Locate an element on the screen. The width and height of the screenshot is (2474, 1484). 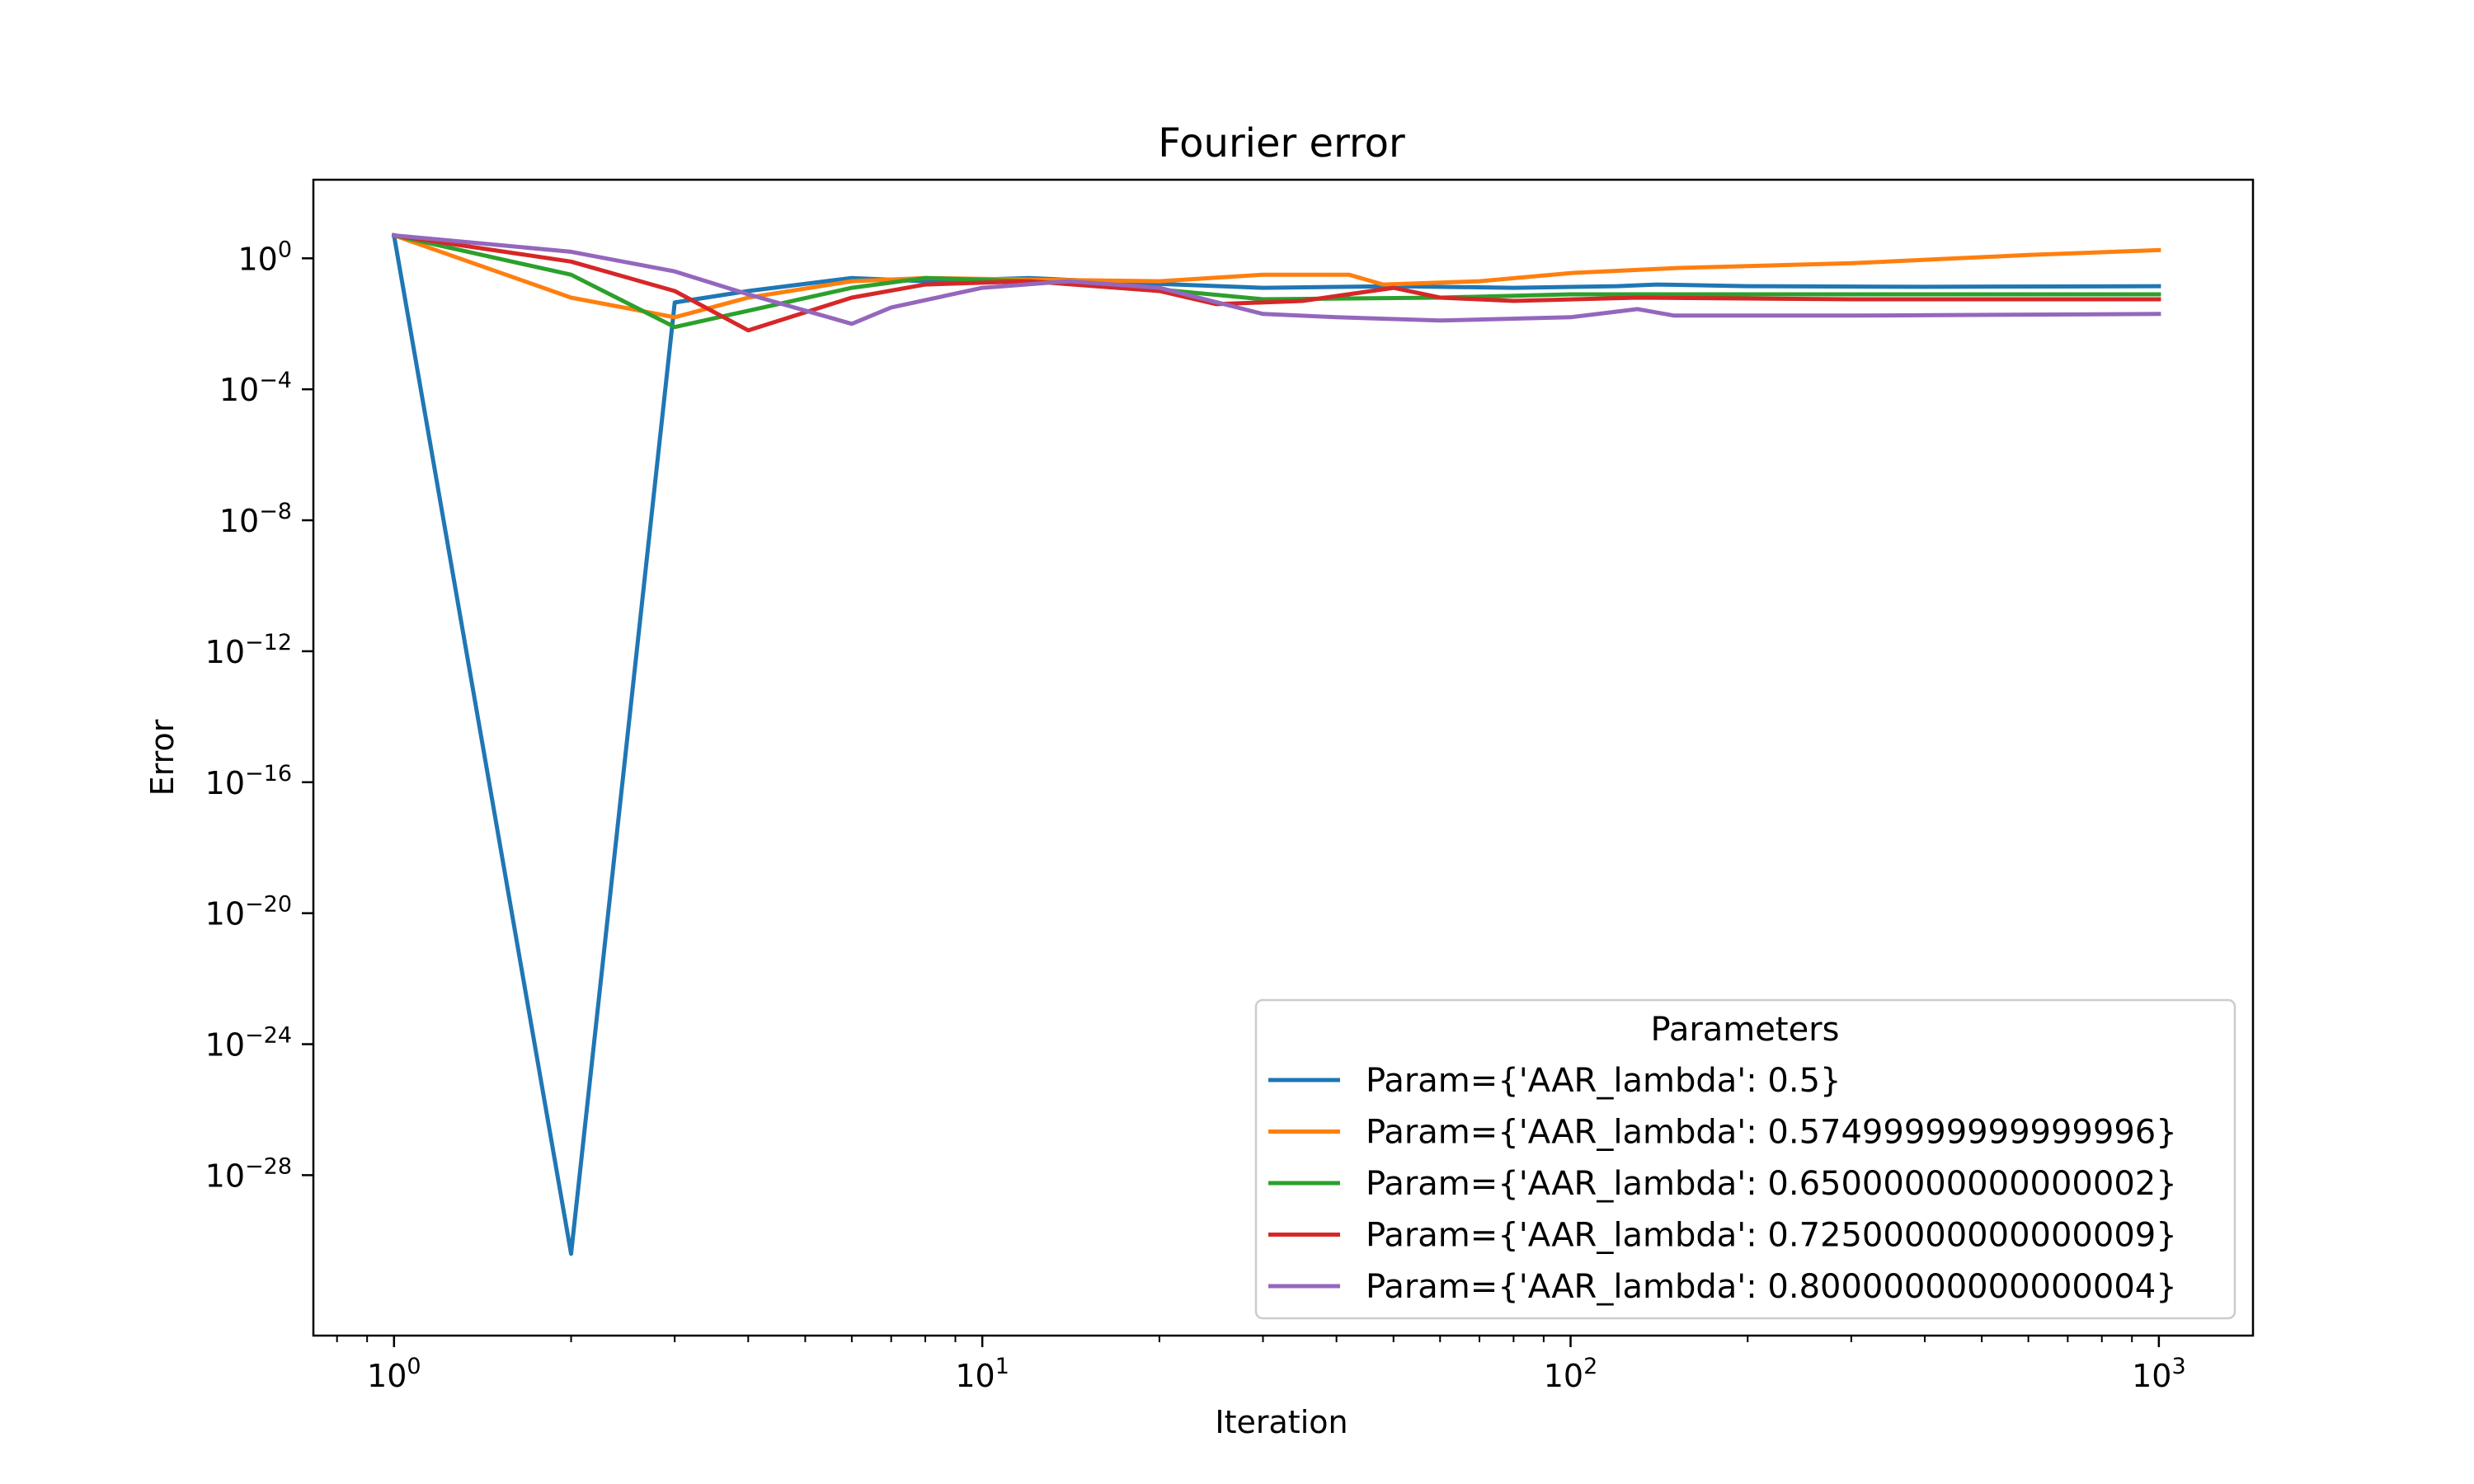
y-tick-label: 10⁻²⁰ is located at coordinates (248, 912).